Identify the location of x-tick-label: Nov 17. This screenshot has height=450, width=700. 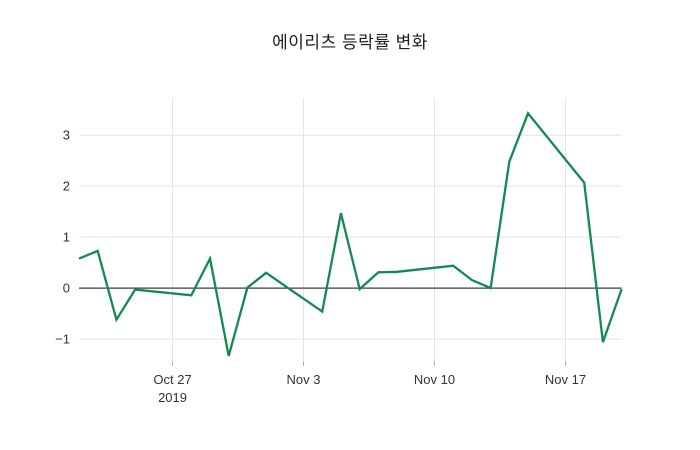
(565, 379).